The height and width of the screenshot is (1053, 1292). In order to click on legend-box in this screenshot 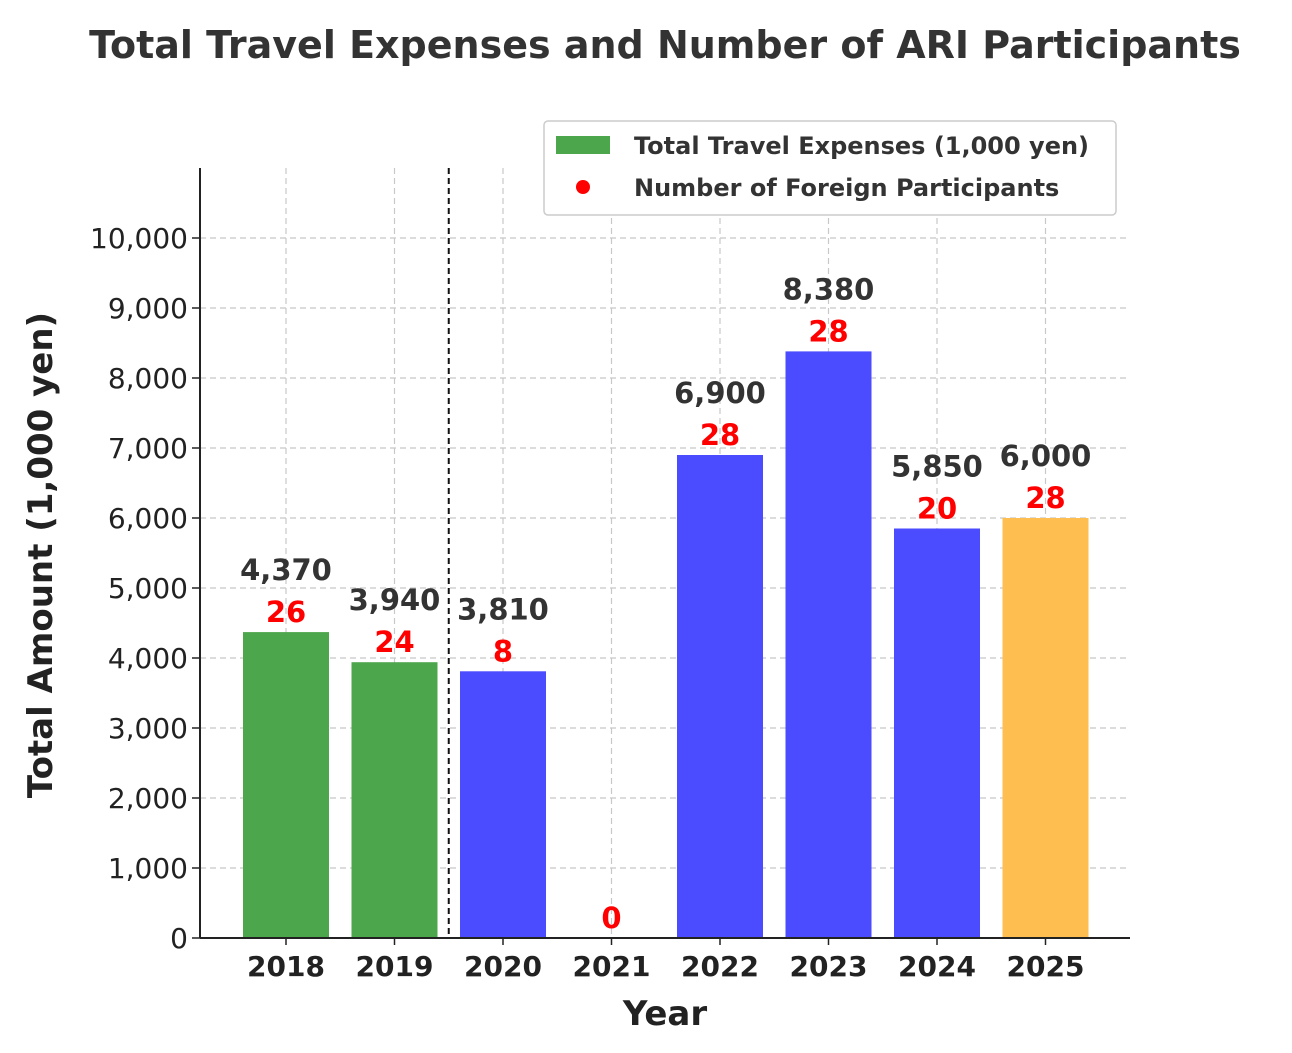, I will do `click(830, 168)`.